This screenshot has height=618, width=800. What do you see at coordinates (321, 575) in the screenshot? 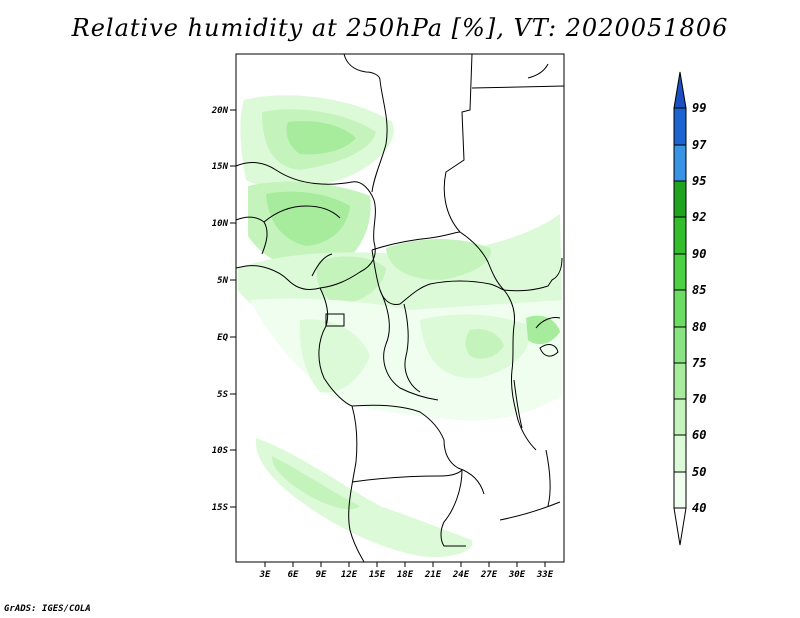
I see `lon-label: 9E` at bounding box center [321, 575].